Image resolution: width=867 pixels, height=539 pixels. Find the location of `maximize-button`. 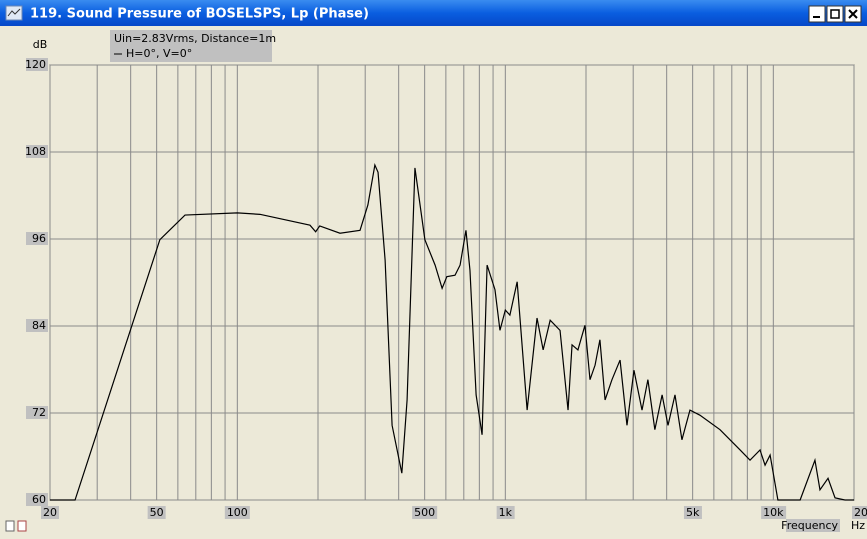

maximize-button is located at coordinates (835, 14).